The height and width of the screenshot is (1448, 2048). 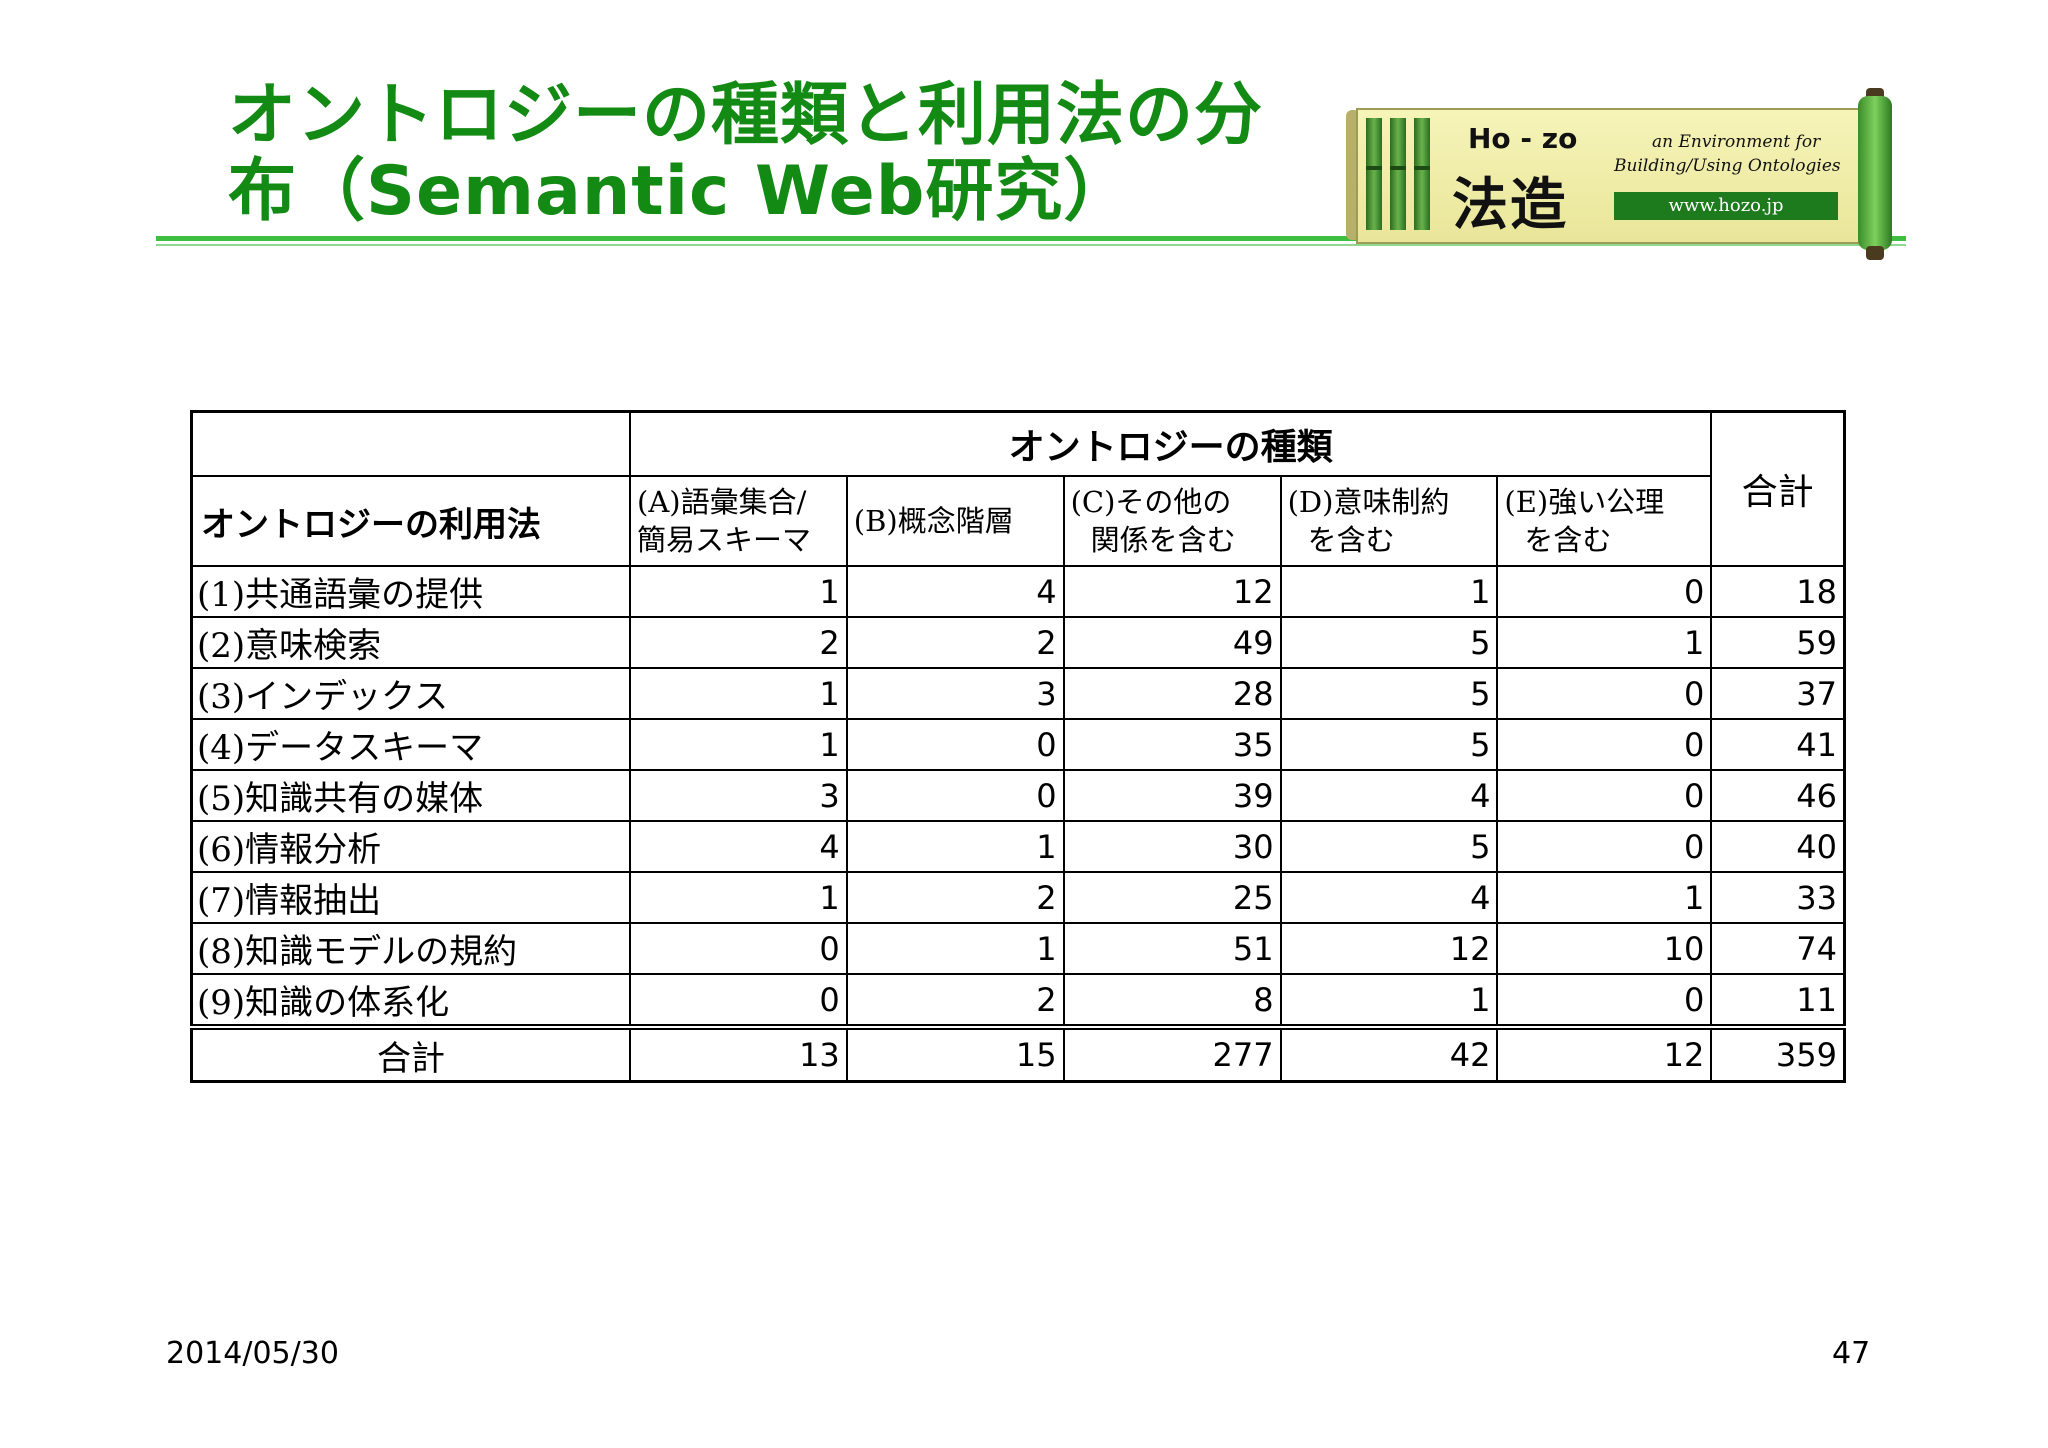 What do you see at coordinates (1778, 897) in the screenshot?
I see `table-cell: 33` at bounding box center [1778, 897].